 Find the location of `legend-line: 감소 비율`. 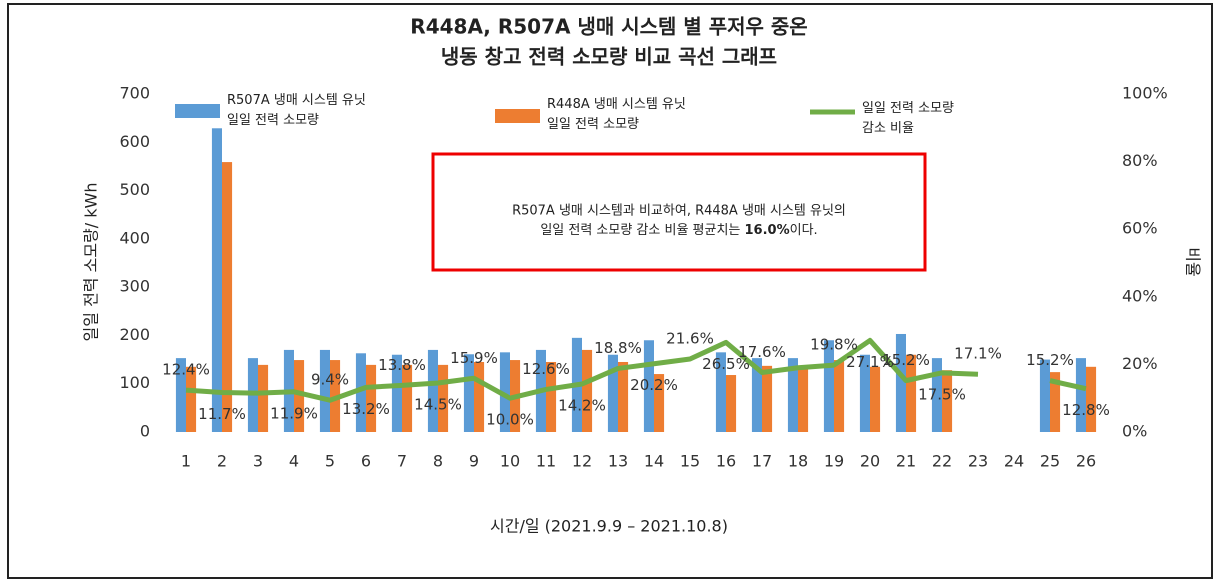

legend-line: 감소 비율 is located at coordinates (888, 128).